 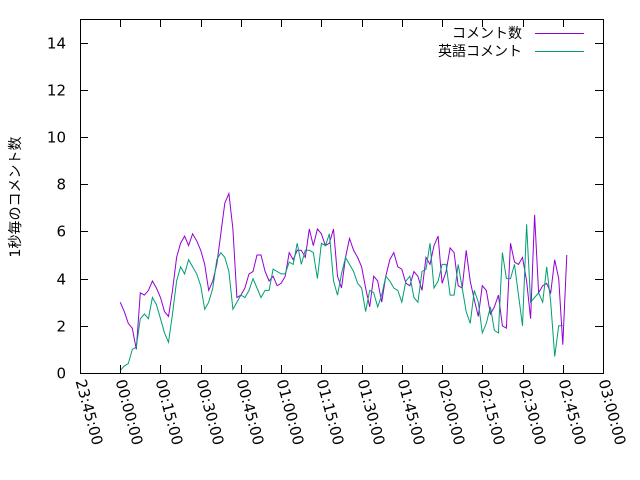 What do you see at coordinates (61, 185) in the screenshot?
I see `y-tick-label: 8` at bounding box center [61, 185].